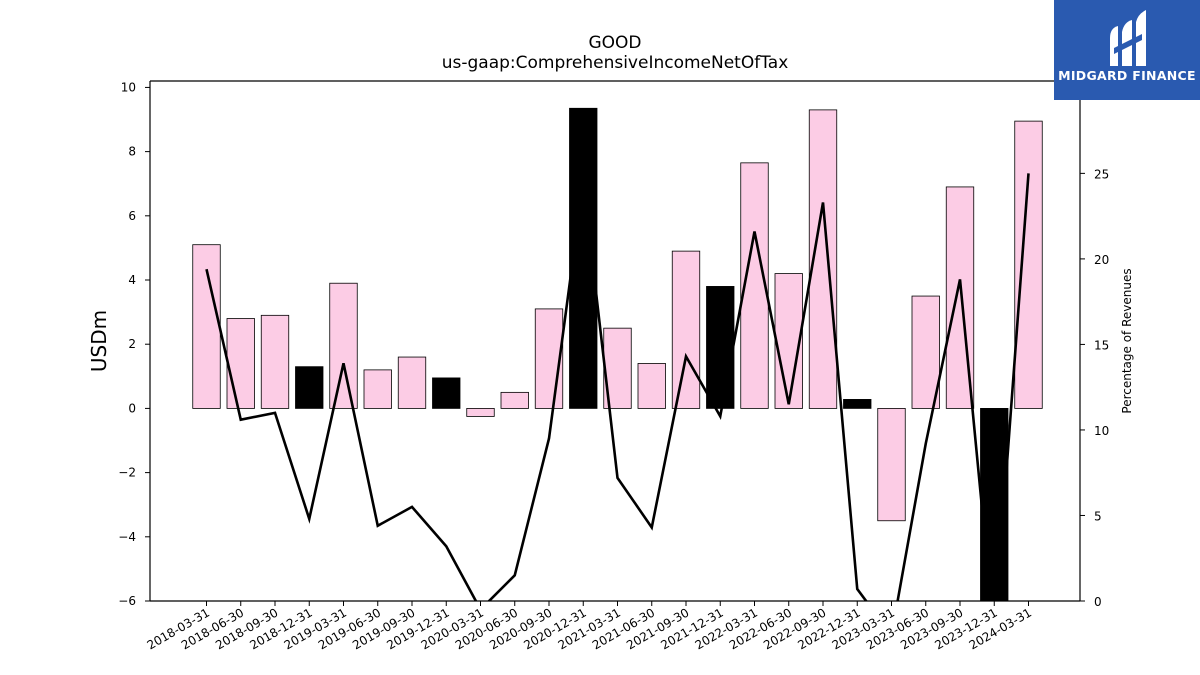  Describe the element at coordinates (1127, 75) in the screenshot. I see `logo-text: MIDGARD FINANCE` at that location.